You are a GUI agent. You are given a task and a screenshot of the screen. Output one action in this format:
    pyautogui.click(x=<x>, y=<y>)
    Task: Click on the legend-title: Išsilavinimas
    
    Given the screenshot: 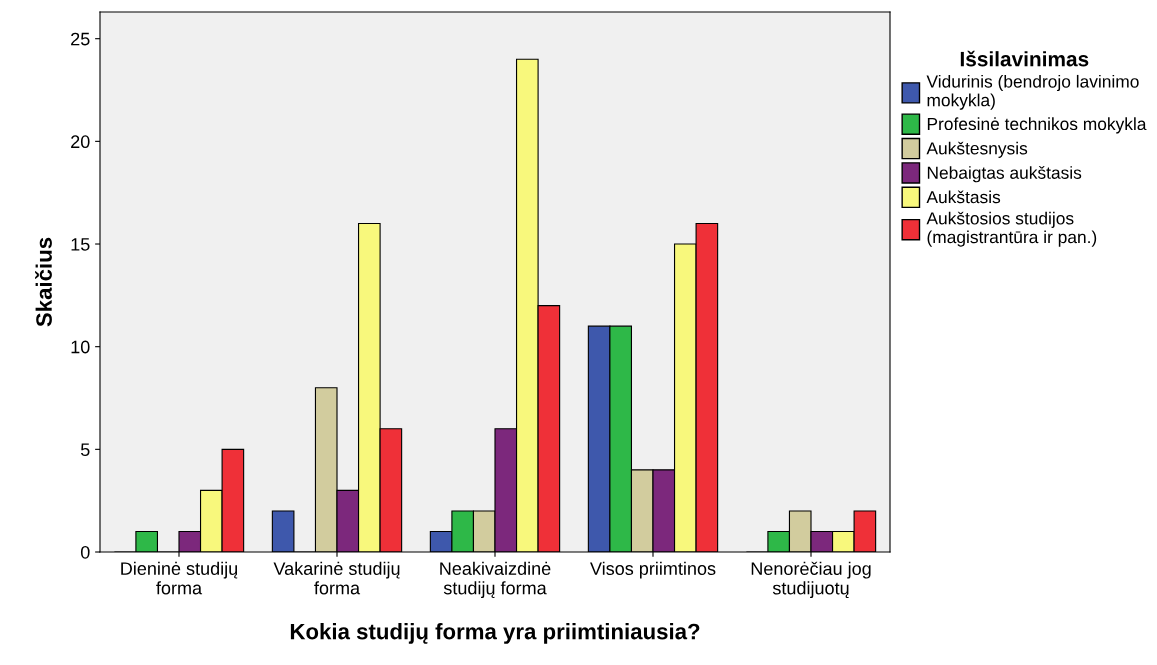 What is the action you would take?
    pyautogui.click(x=1024, y=58)
    